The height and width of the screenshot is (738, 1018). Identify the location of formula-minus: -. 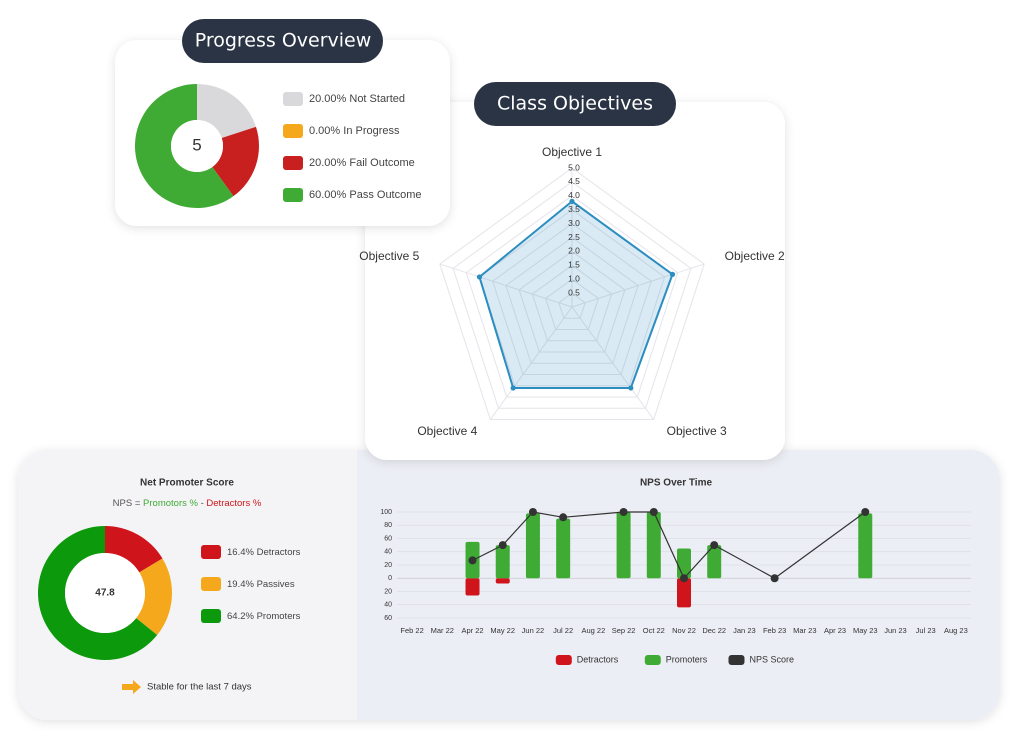
(202, 503).